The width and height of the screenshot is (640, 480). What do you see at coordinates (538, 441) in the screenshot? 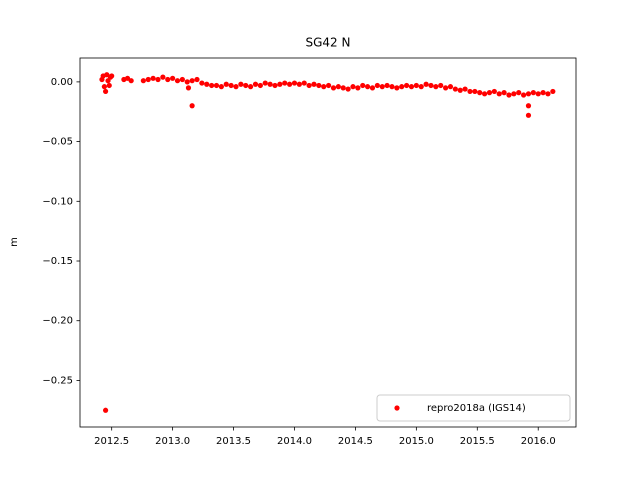
I see `x-tick-label: 2016.0` at bounding box center [538, 441].